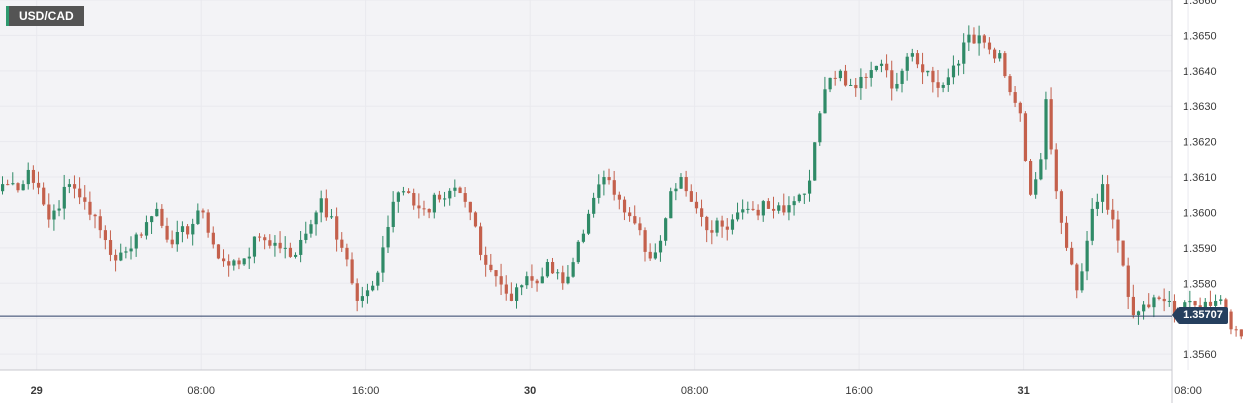 The height and width of the screenshot is (403, 1244). What do you see at coordinates (1200, 143) in the screenshot?
I see `y-tick-label: 1.3620` at bounding box center [1200, 143].